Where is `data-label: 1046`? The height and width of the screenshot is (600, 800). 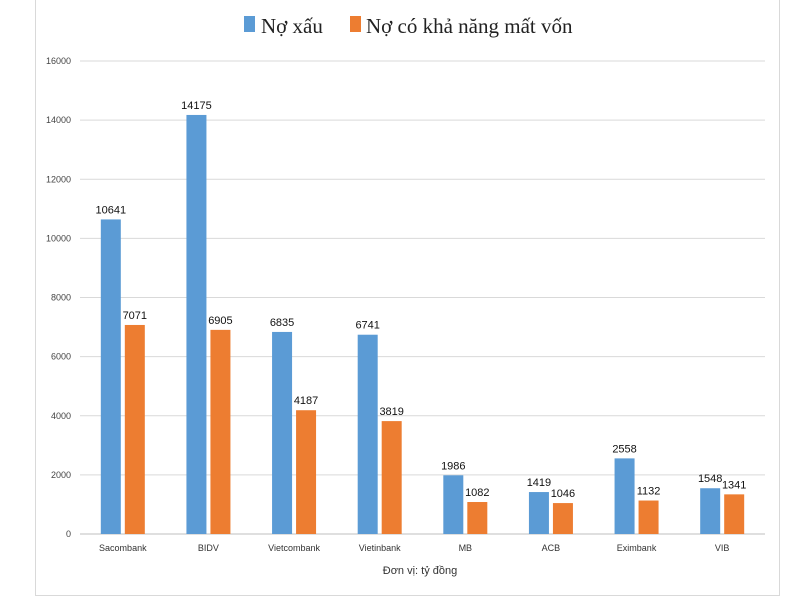
data-label: 1046 is located at coordinates (563, 494).